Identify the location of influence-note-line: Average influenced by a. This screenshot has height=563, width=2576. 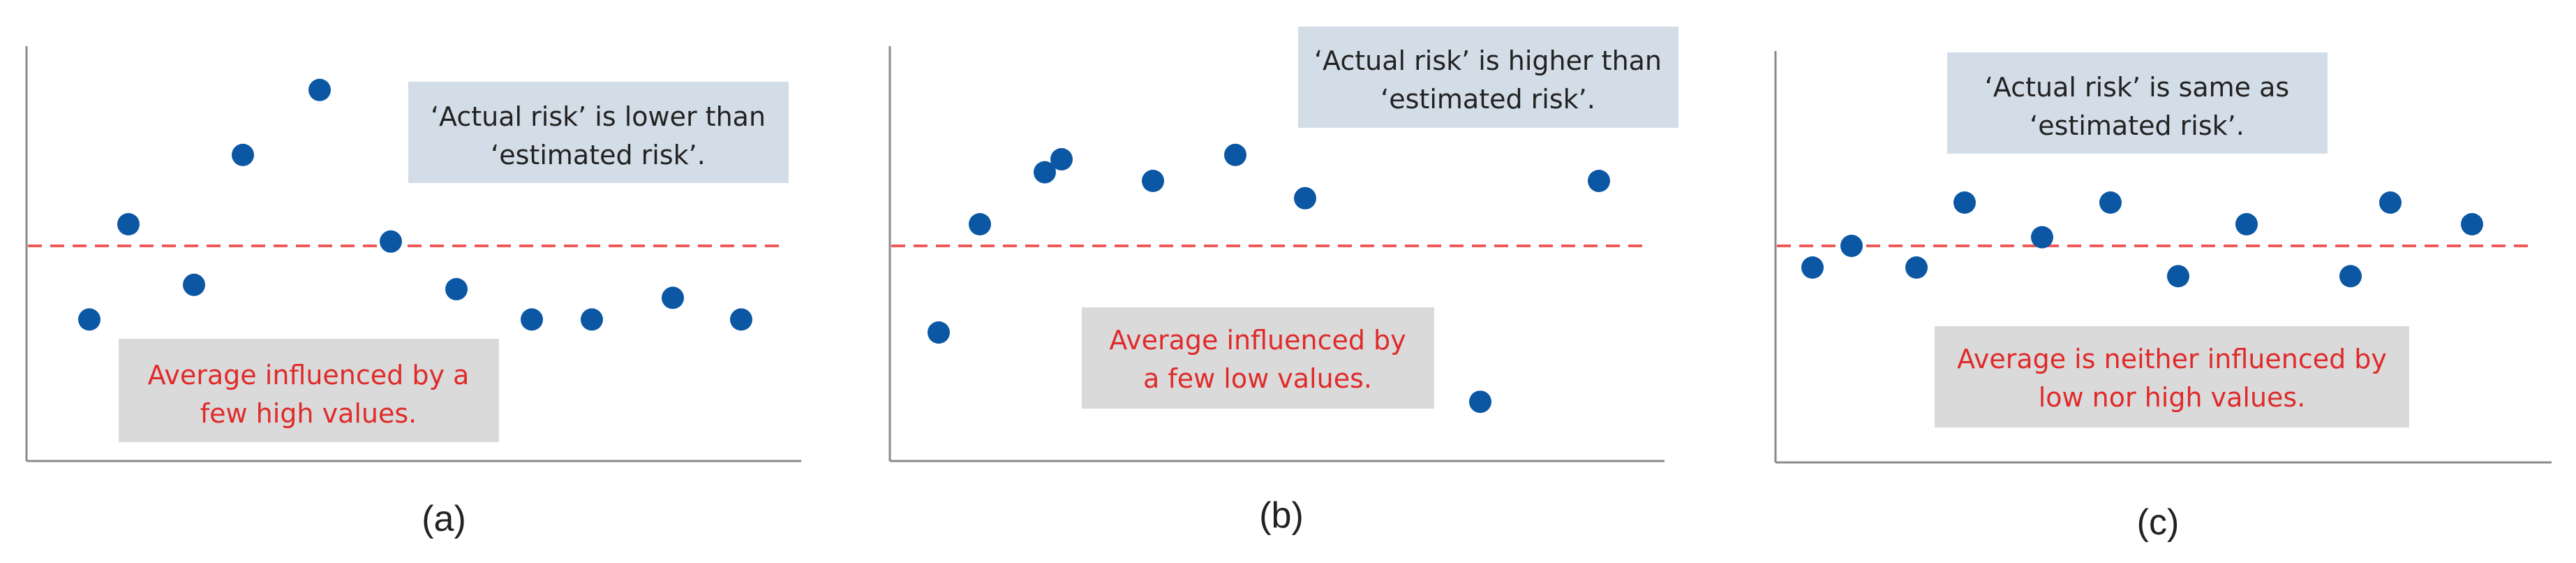
(309, 375).